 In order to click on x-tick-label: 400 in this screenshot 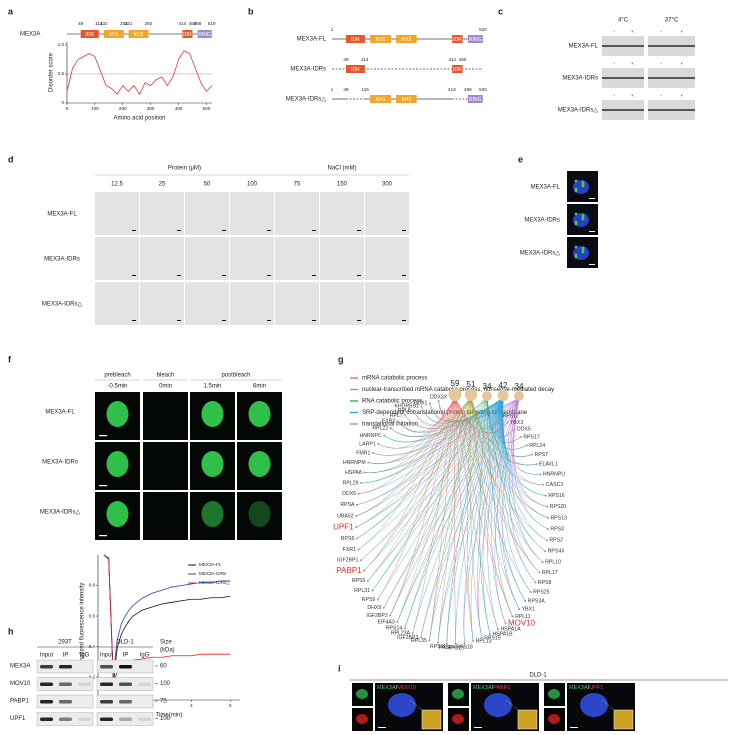, I will do `click(179, 108)`.